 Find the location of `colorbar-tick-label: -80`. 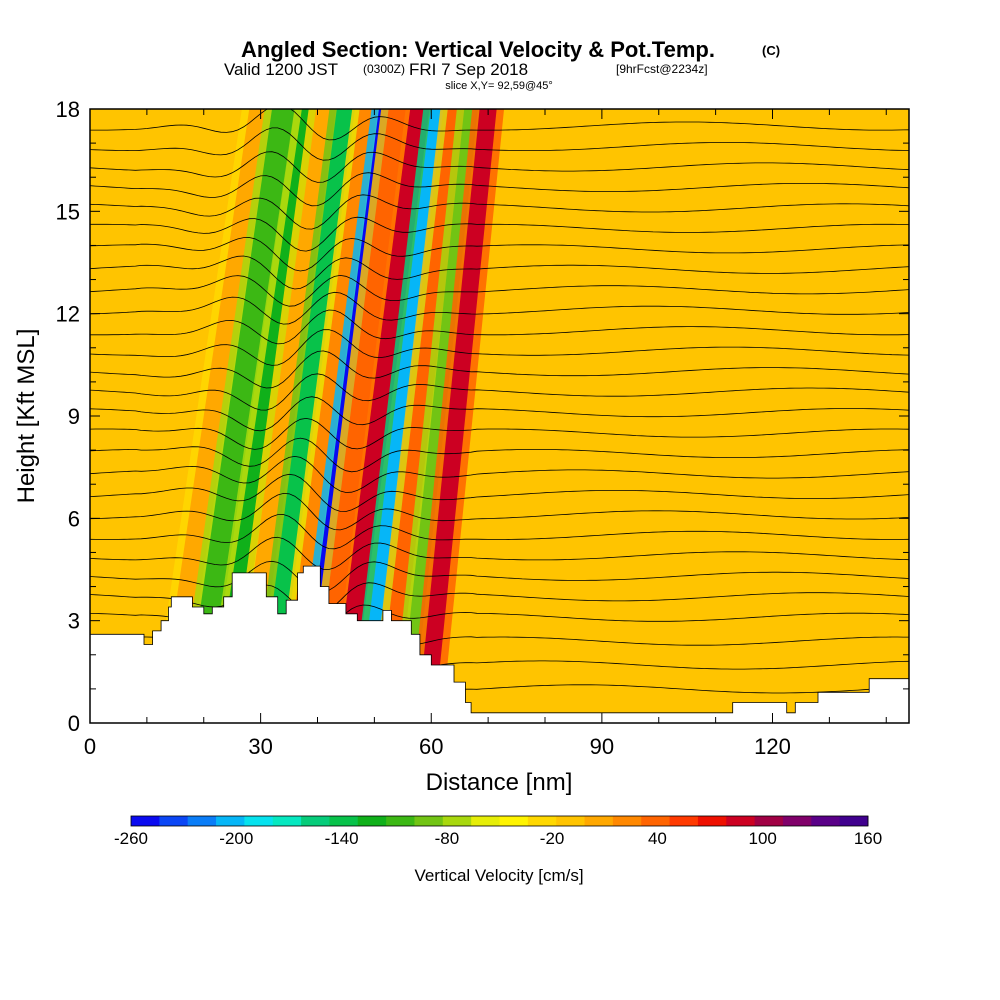

colorbar-tick-label: -80 is located at coordinates (447, 838).